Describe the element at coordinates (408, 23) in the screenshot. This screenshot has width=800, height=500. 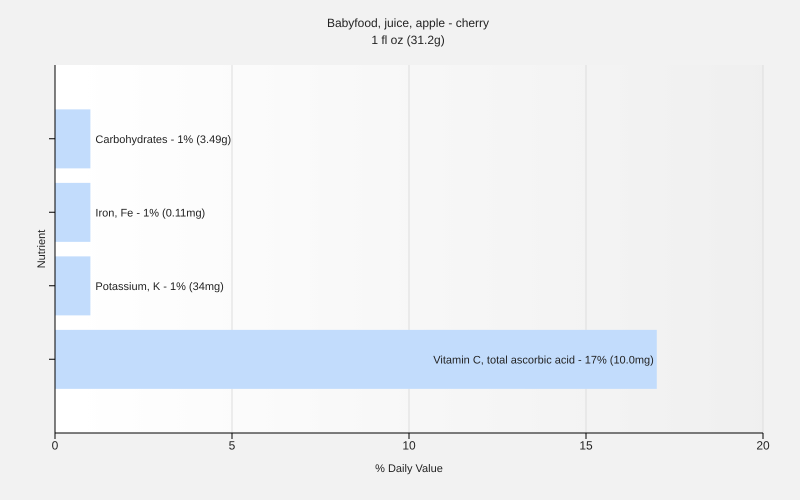
I see `chart-title: Babyfood, juice, apple - cherry` at that location.